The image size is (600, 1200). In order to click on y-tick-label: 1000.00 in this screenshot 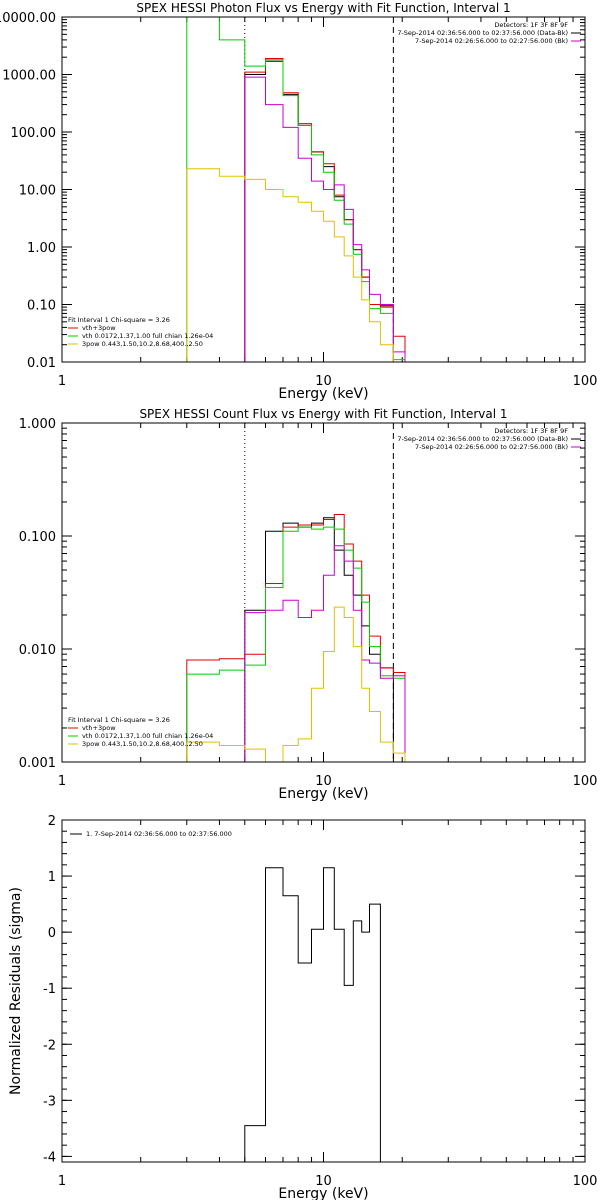, I will do `click(29, 76)`.